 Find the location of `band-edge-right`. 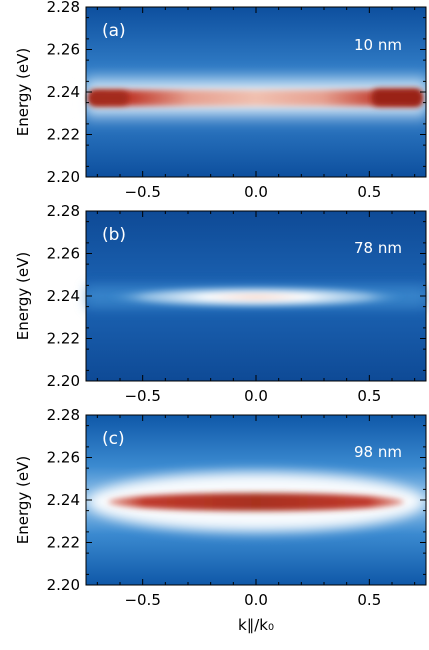

band-edge-right is located at coordinates (397, 97).